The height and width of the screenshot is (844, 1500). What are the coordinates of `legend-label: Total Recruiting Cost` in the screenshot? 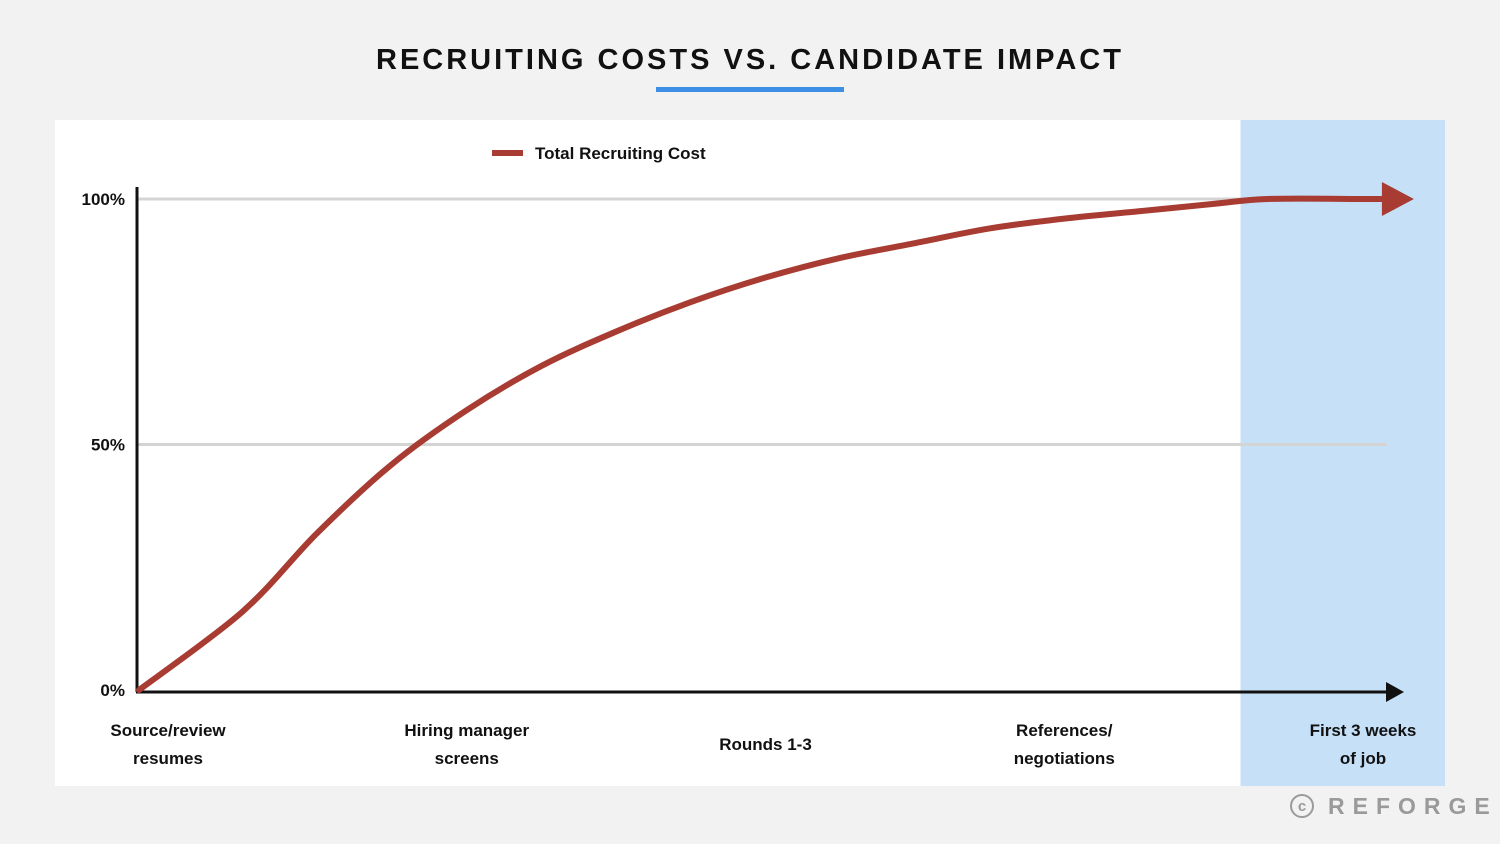 It's located at (620, 153).